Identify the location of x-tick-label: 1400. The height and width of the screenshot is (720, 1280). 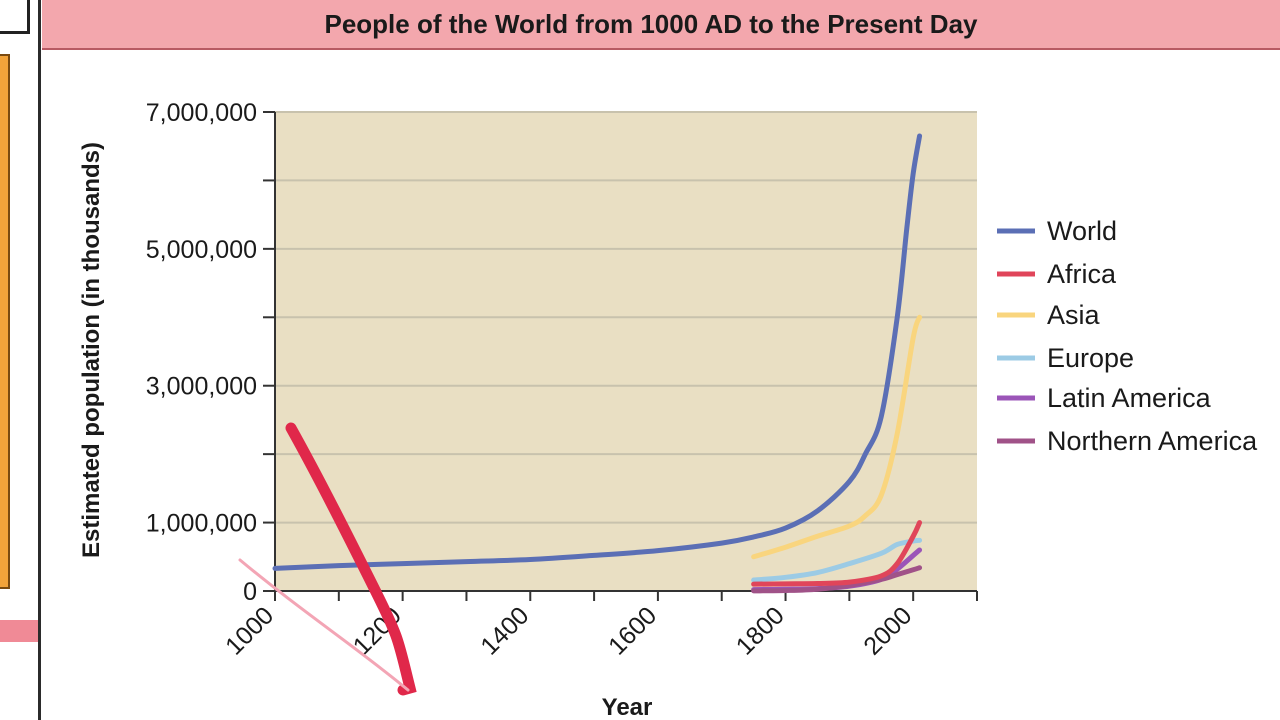
(504, 630).